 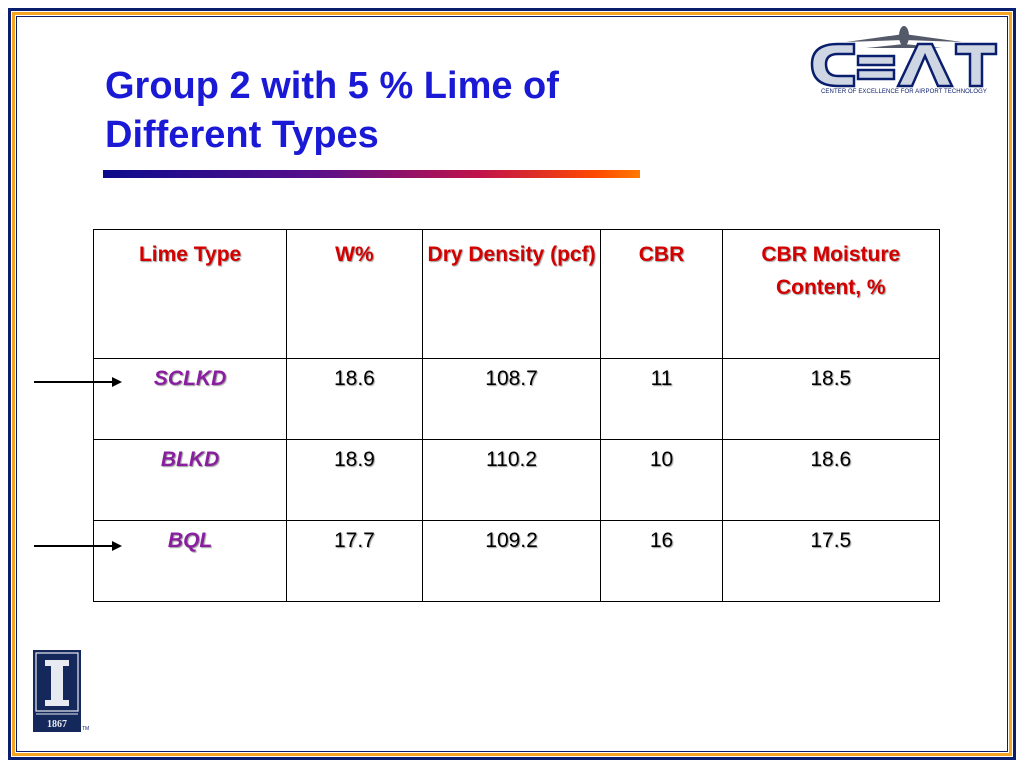 I want to click on table-row: BLKD 18.9 110.2 10 18.6, so click(x=516, y=480).